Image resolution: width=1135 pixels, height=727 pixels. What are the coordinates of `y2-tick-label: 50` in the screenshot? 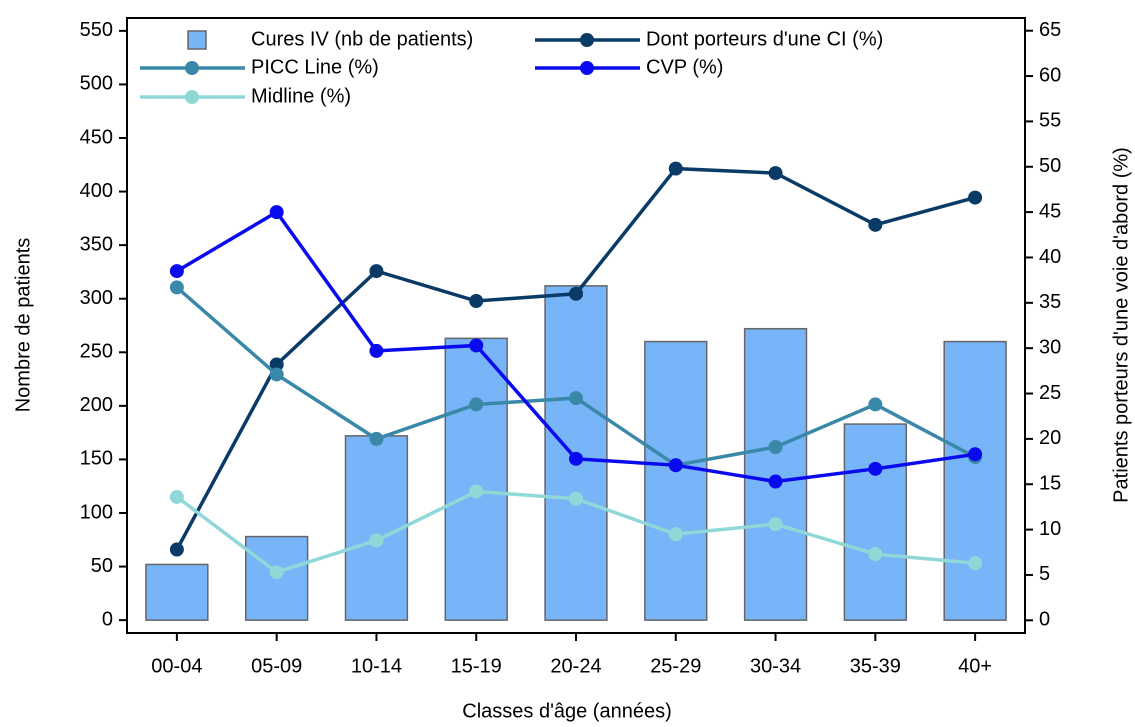 It's located at (1050, 166).